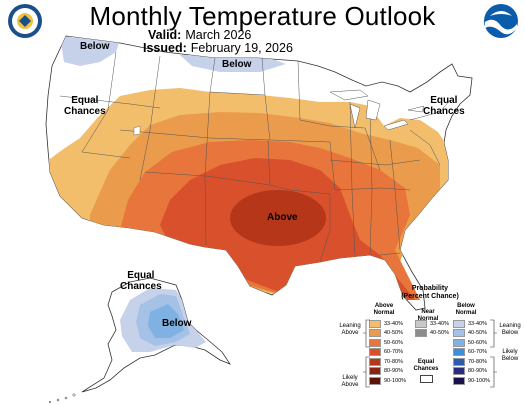 The height and width of the screenshot is (405, 525). I want to click on valid-line: Valid: March 2026, so click(199, 35).